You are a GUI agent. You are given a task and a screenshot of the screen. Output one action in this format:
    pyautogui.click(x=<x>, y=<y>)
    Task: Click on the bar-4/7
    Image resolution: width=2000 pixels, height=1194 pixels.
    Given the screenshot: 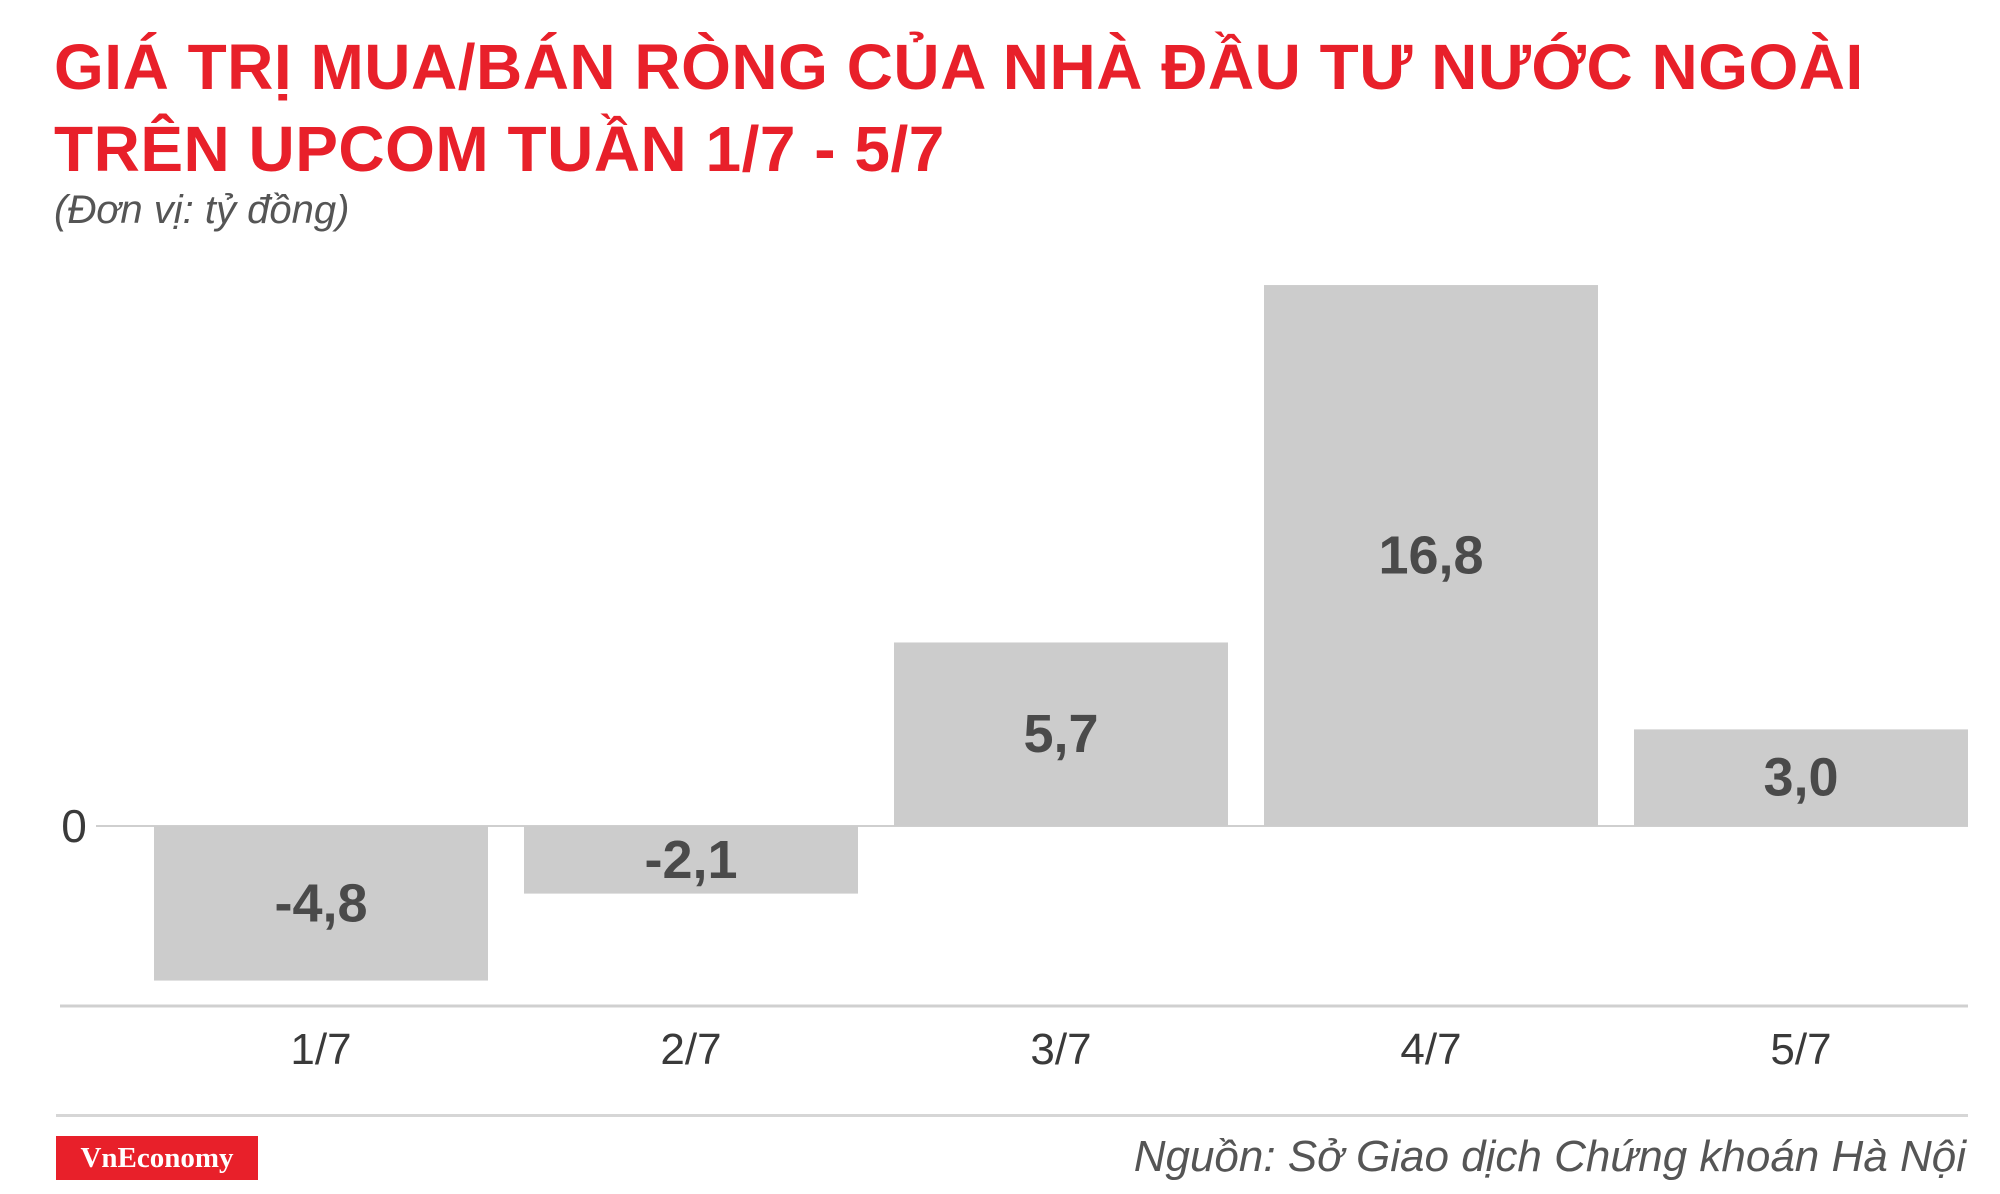 What is the action you would take?
    pyautogui.click(x=1431, y=555)
    